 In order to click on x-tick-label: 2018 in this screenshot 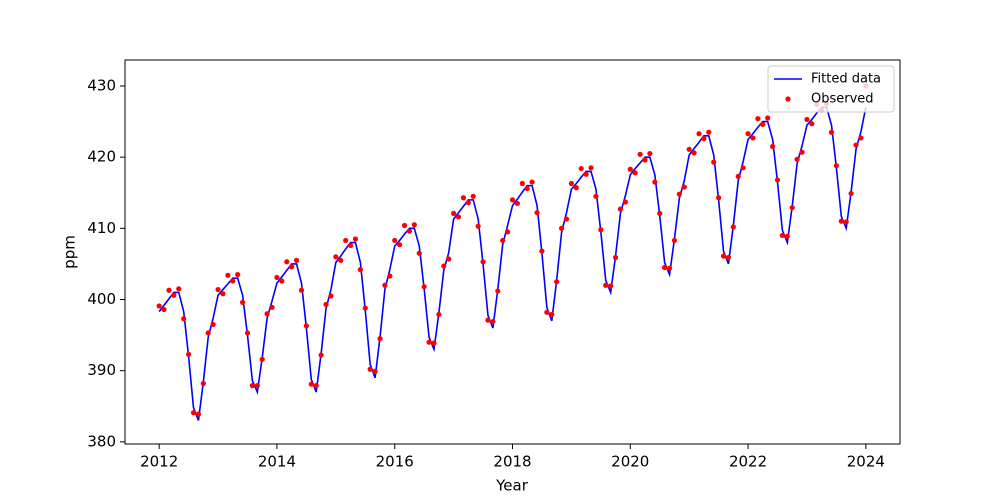, I will do `click(512, 462)`.